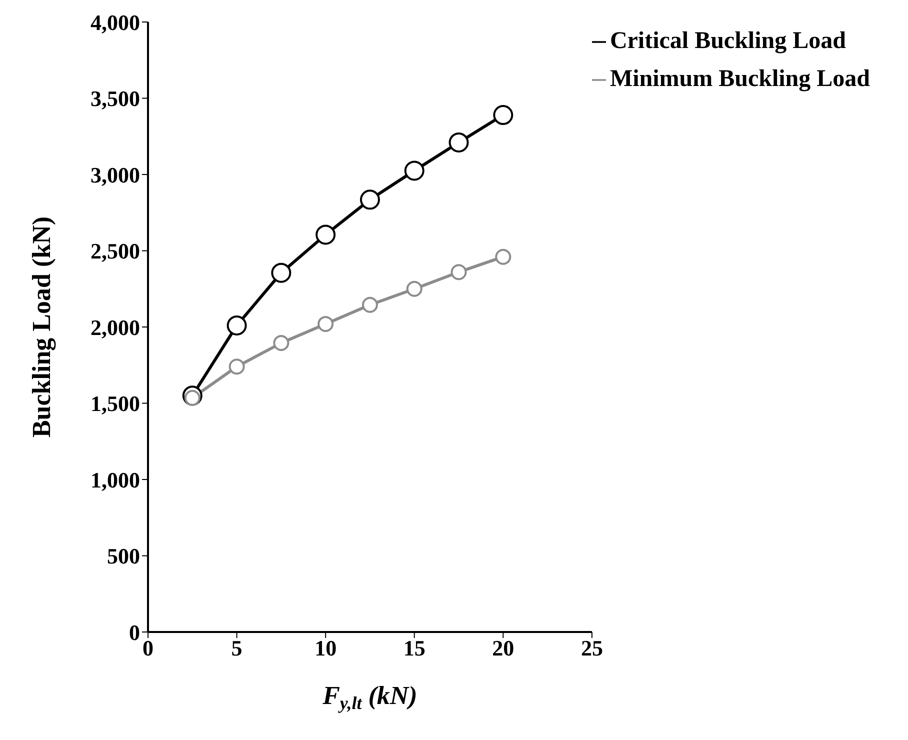 The height and width of the screenshot is (740, 908). Describe the element at coordinates (236, 648) in the screenshot. I see `x-tick-label: 5` at that location.